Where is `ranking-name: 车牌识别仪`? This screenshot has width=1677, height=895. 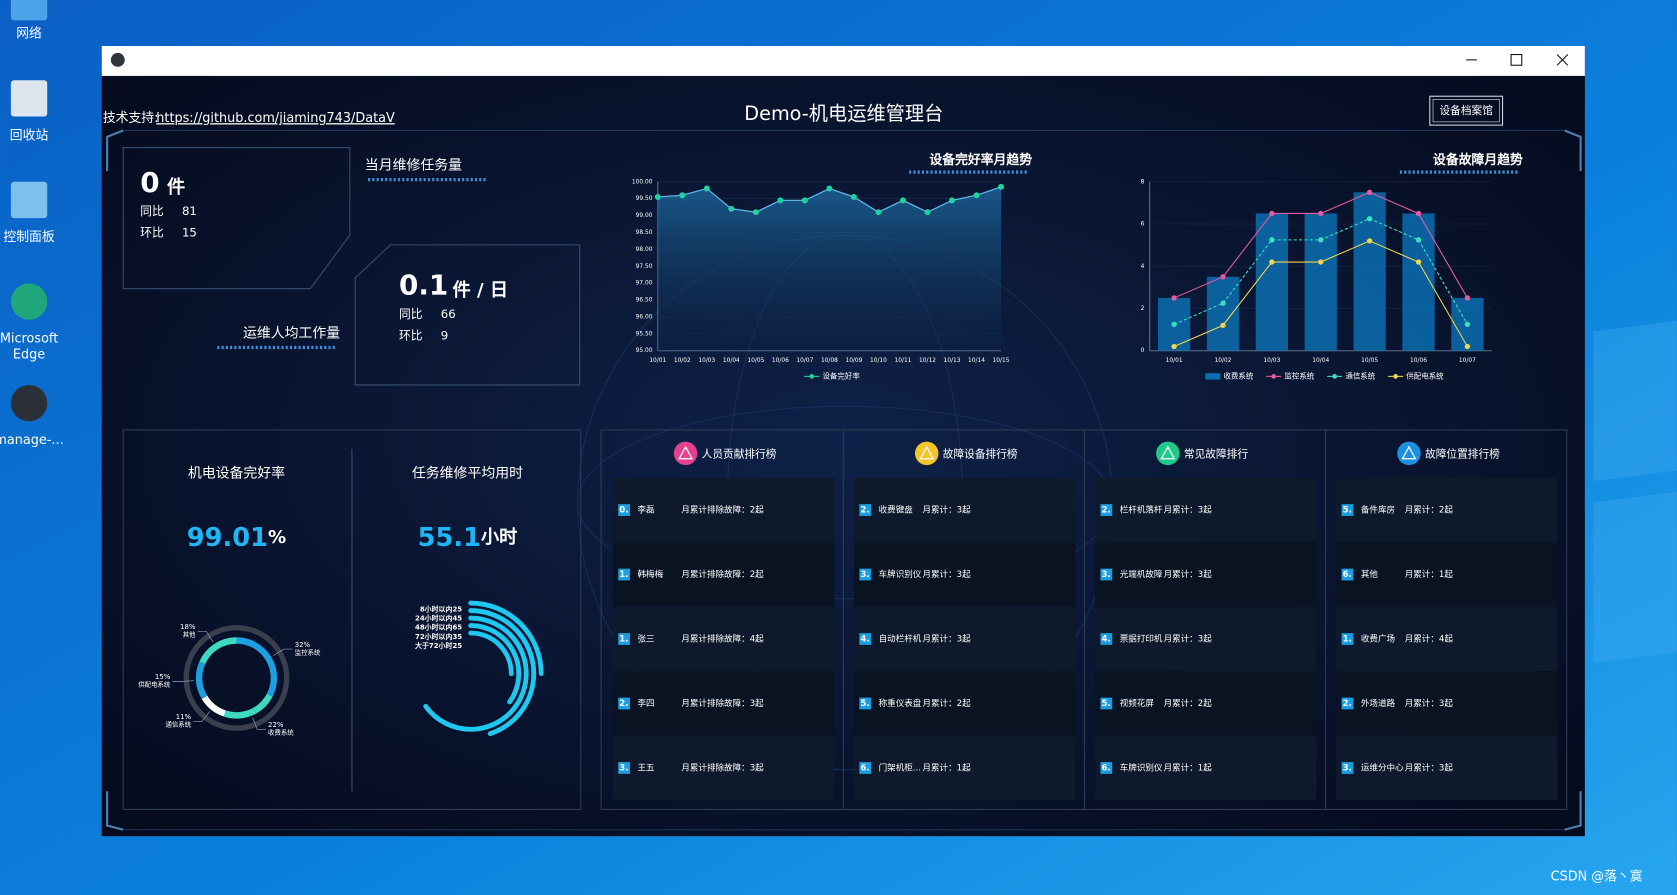 ranking-name: 车牌识别仪 is located at coordinates (900, 574).